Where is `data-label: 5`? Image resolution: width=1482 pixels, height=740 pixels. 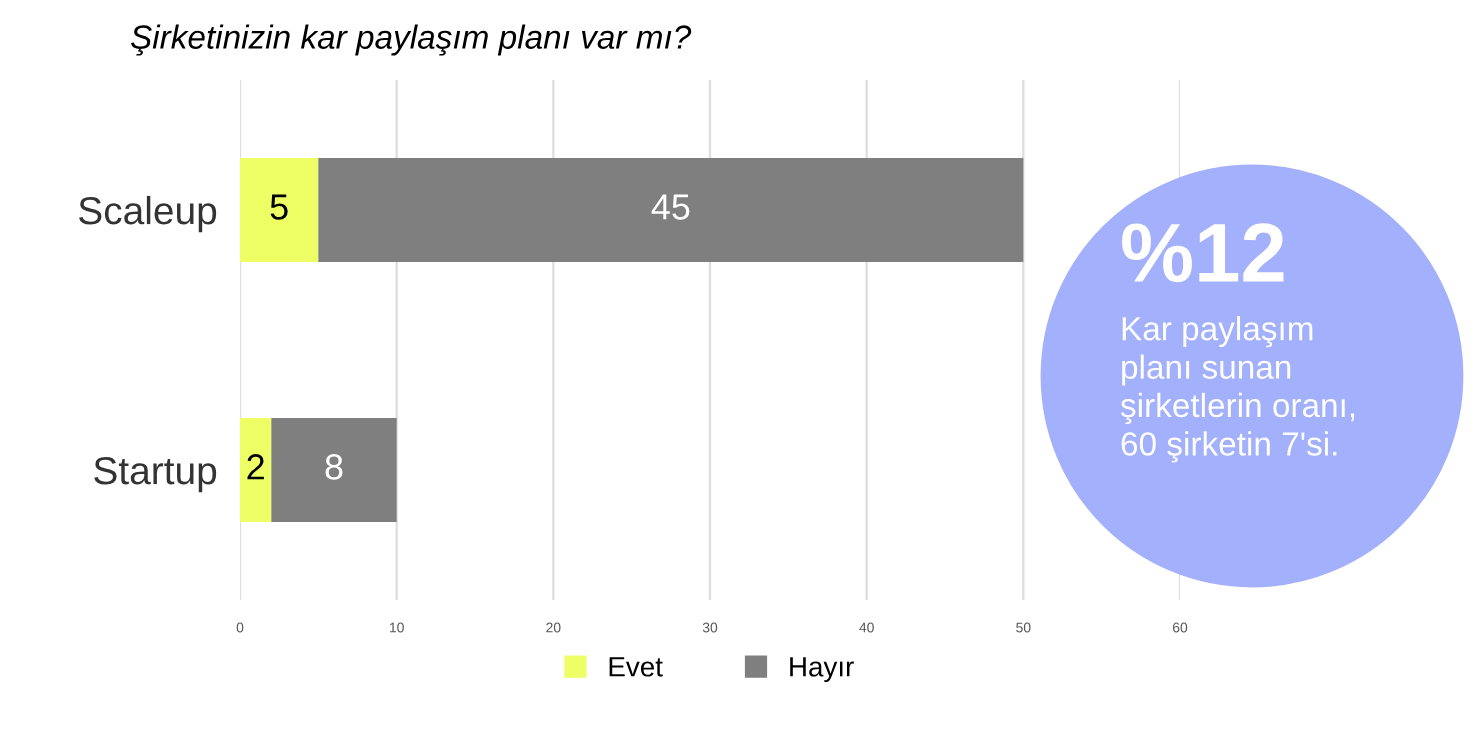
data-label: 5 is located at coordinates (279, 207).